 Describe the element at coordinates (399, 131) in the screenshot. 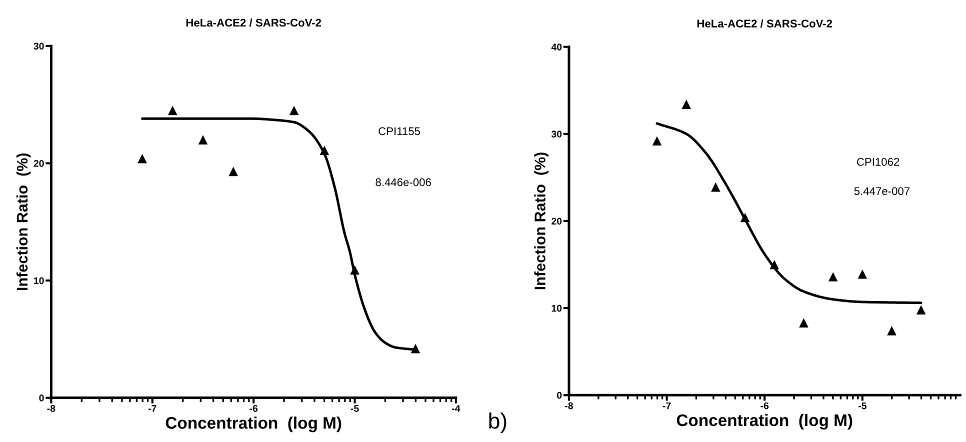

I see `annotation: CPI1155` at that location.